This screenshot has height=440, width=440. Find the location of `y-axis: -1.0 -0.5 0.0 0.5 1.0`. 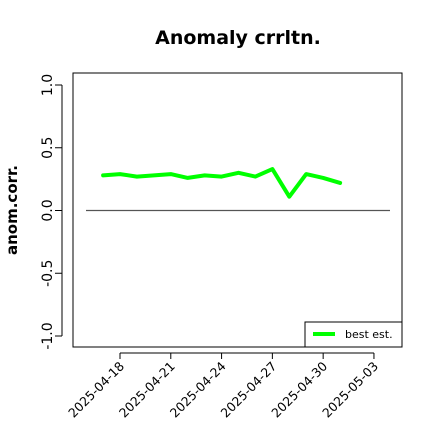

y-axis: -1.0 -0.5 0.0 0.5 1.0 is located at coordinates (51, 212).